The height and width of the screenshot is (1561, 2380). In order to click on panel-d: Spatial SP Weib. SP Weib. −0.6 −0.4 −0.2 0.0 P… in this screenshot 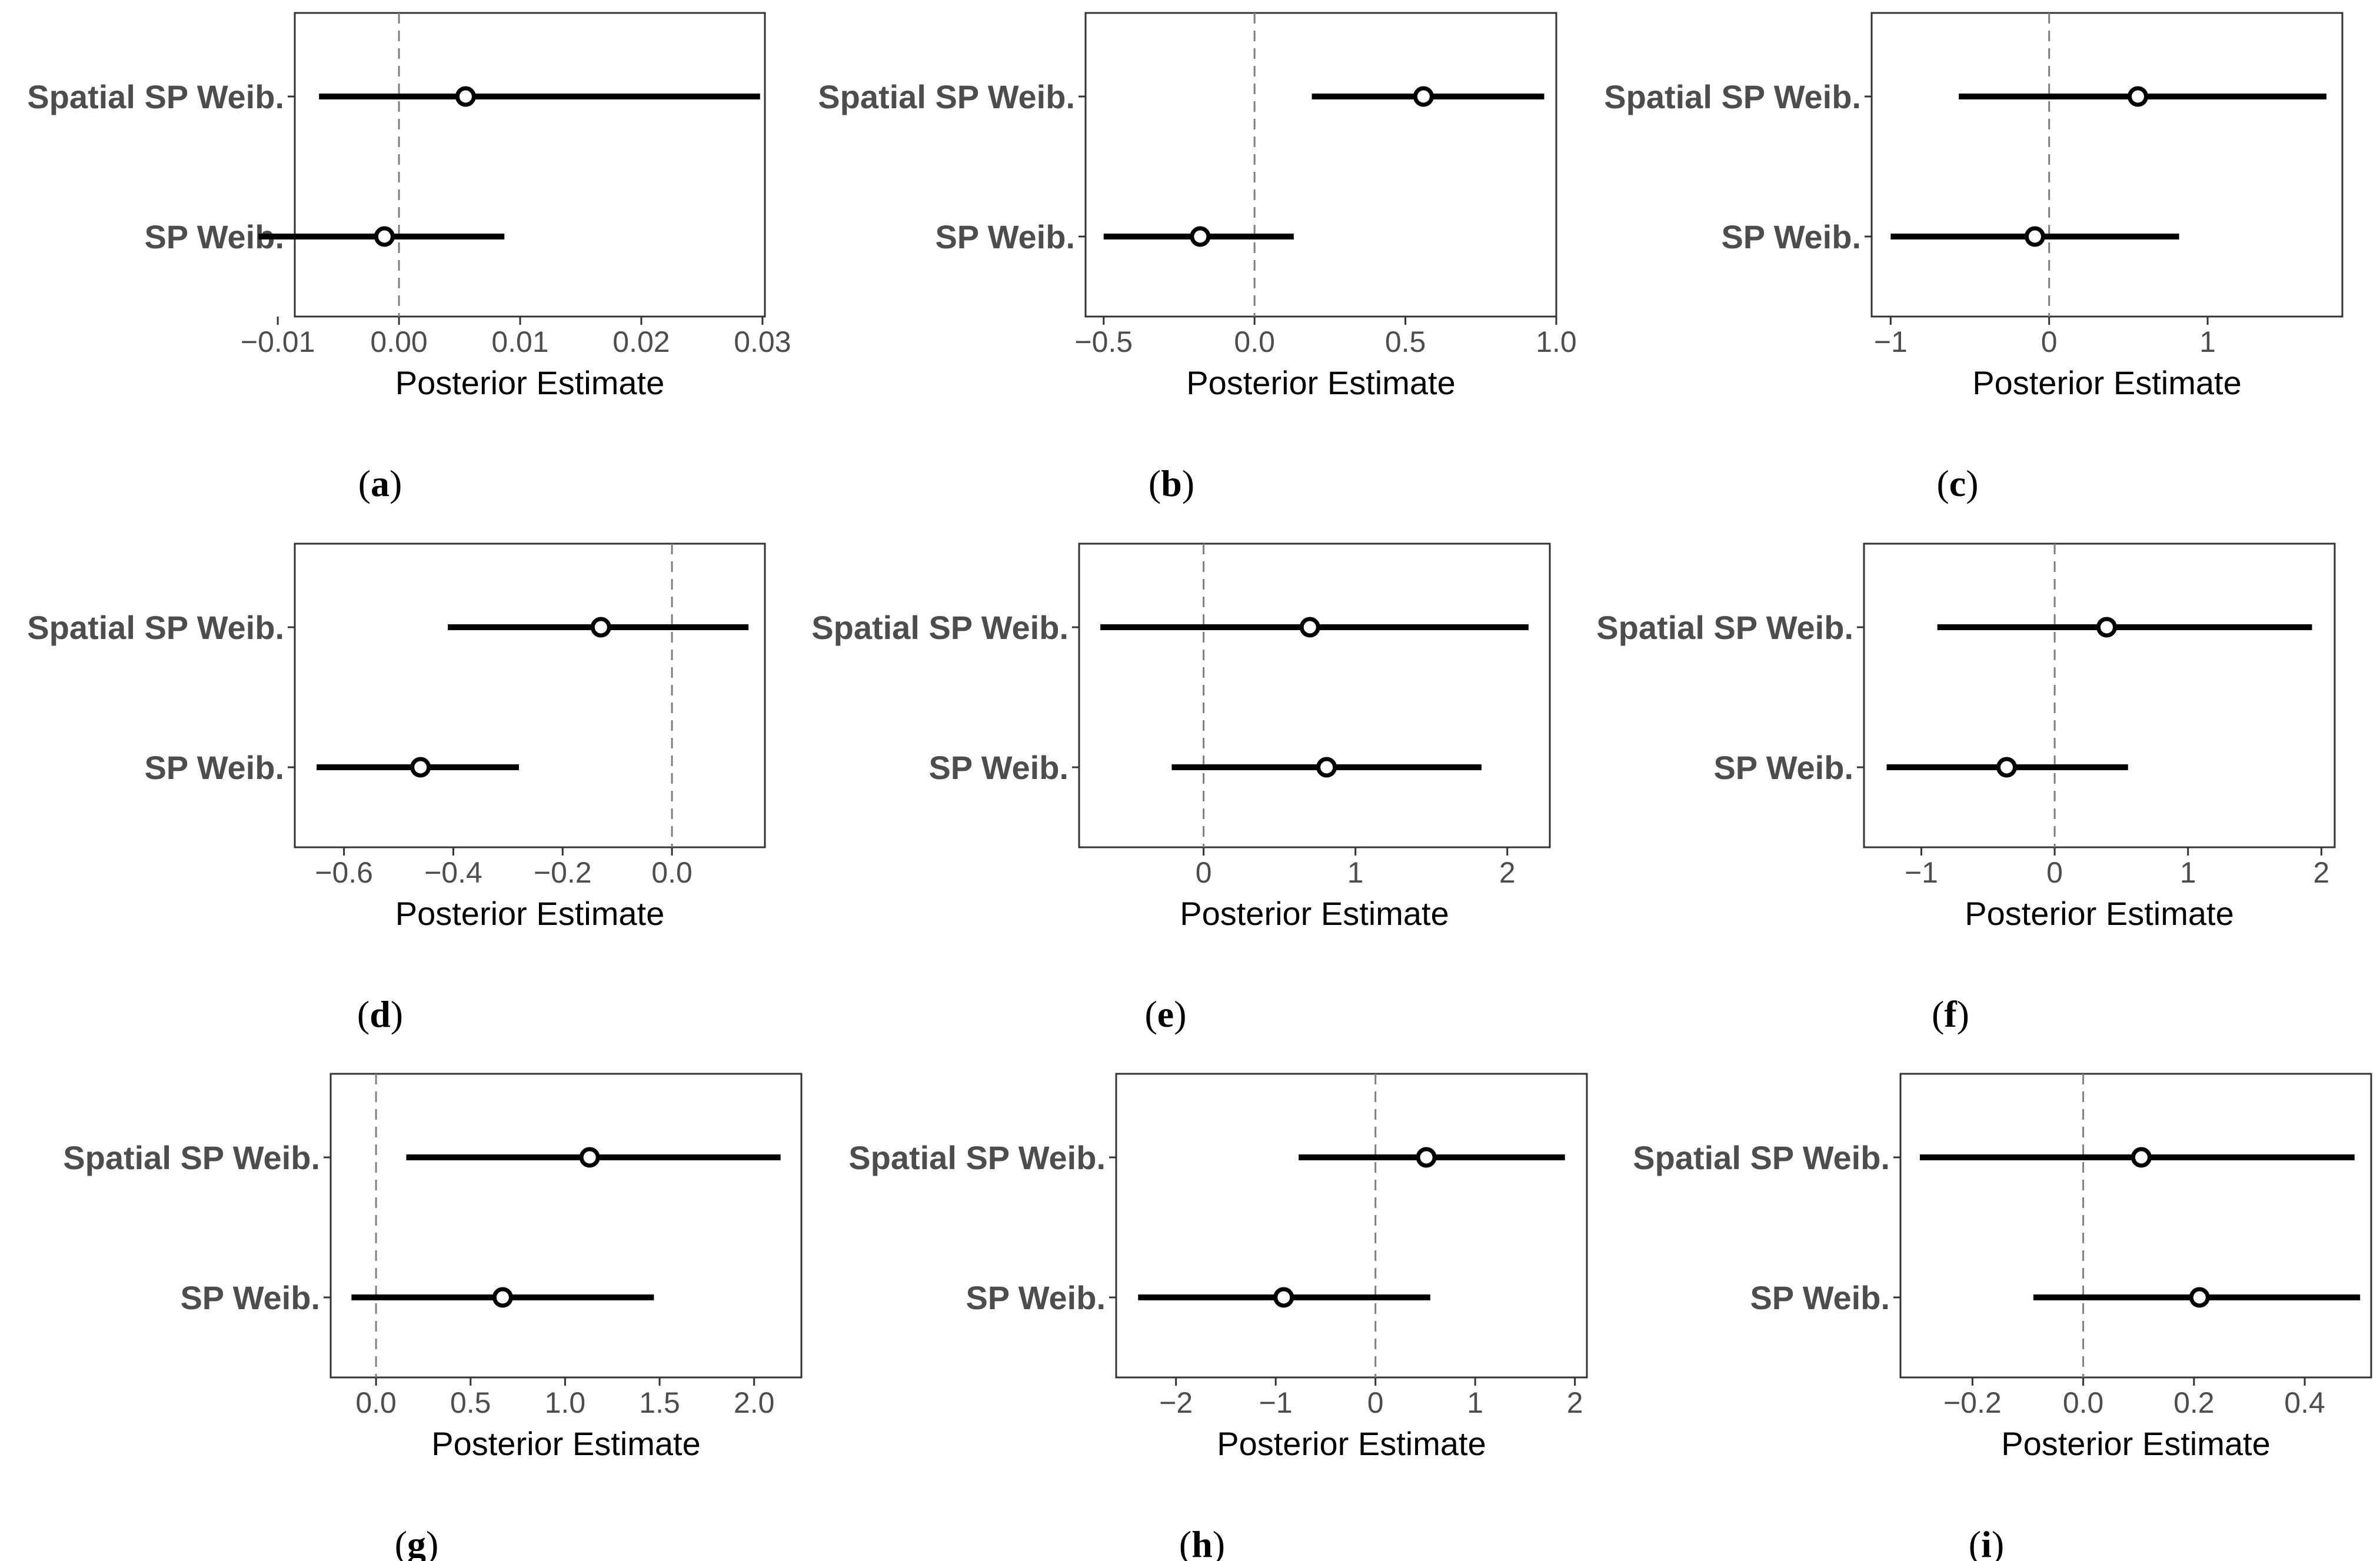, I will do `click(396, 788)`.